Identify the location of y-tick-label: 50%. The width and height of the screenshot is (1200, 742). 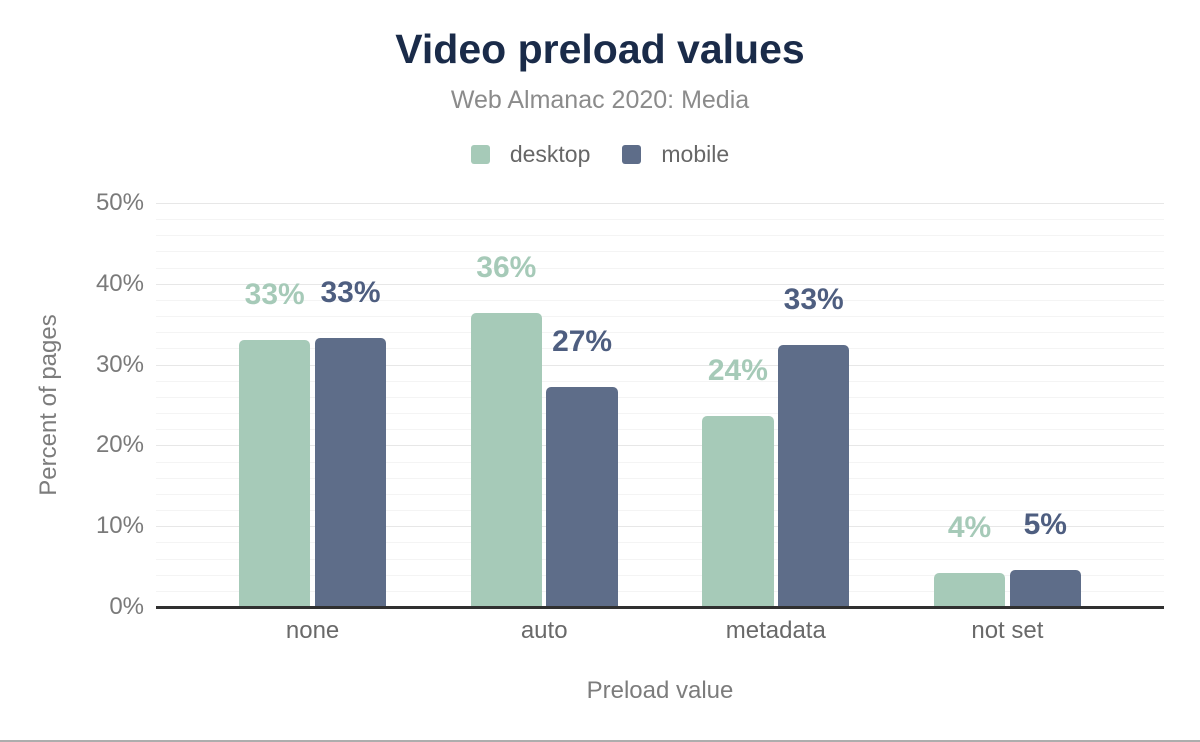
(119, 202).